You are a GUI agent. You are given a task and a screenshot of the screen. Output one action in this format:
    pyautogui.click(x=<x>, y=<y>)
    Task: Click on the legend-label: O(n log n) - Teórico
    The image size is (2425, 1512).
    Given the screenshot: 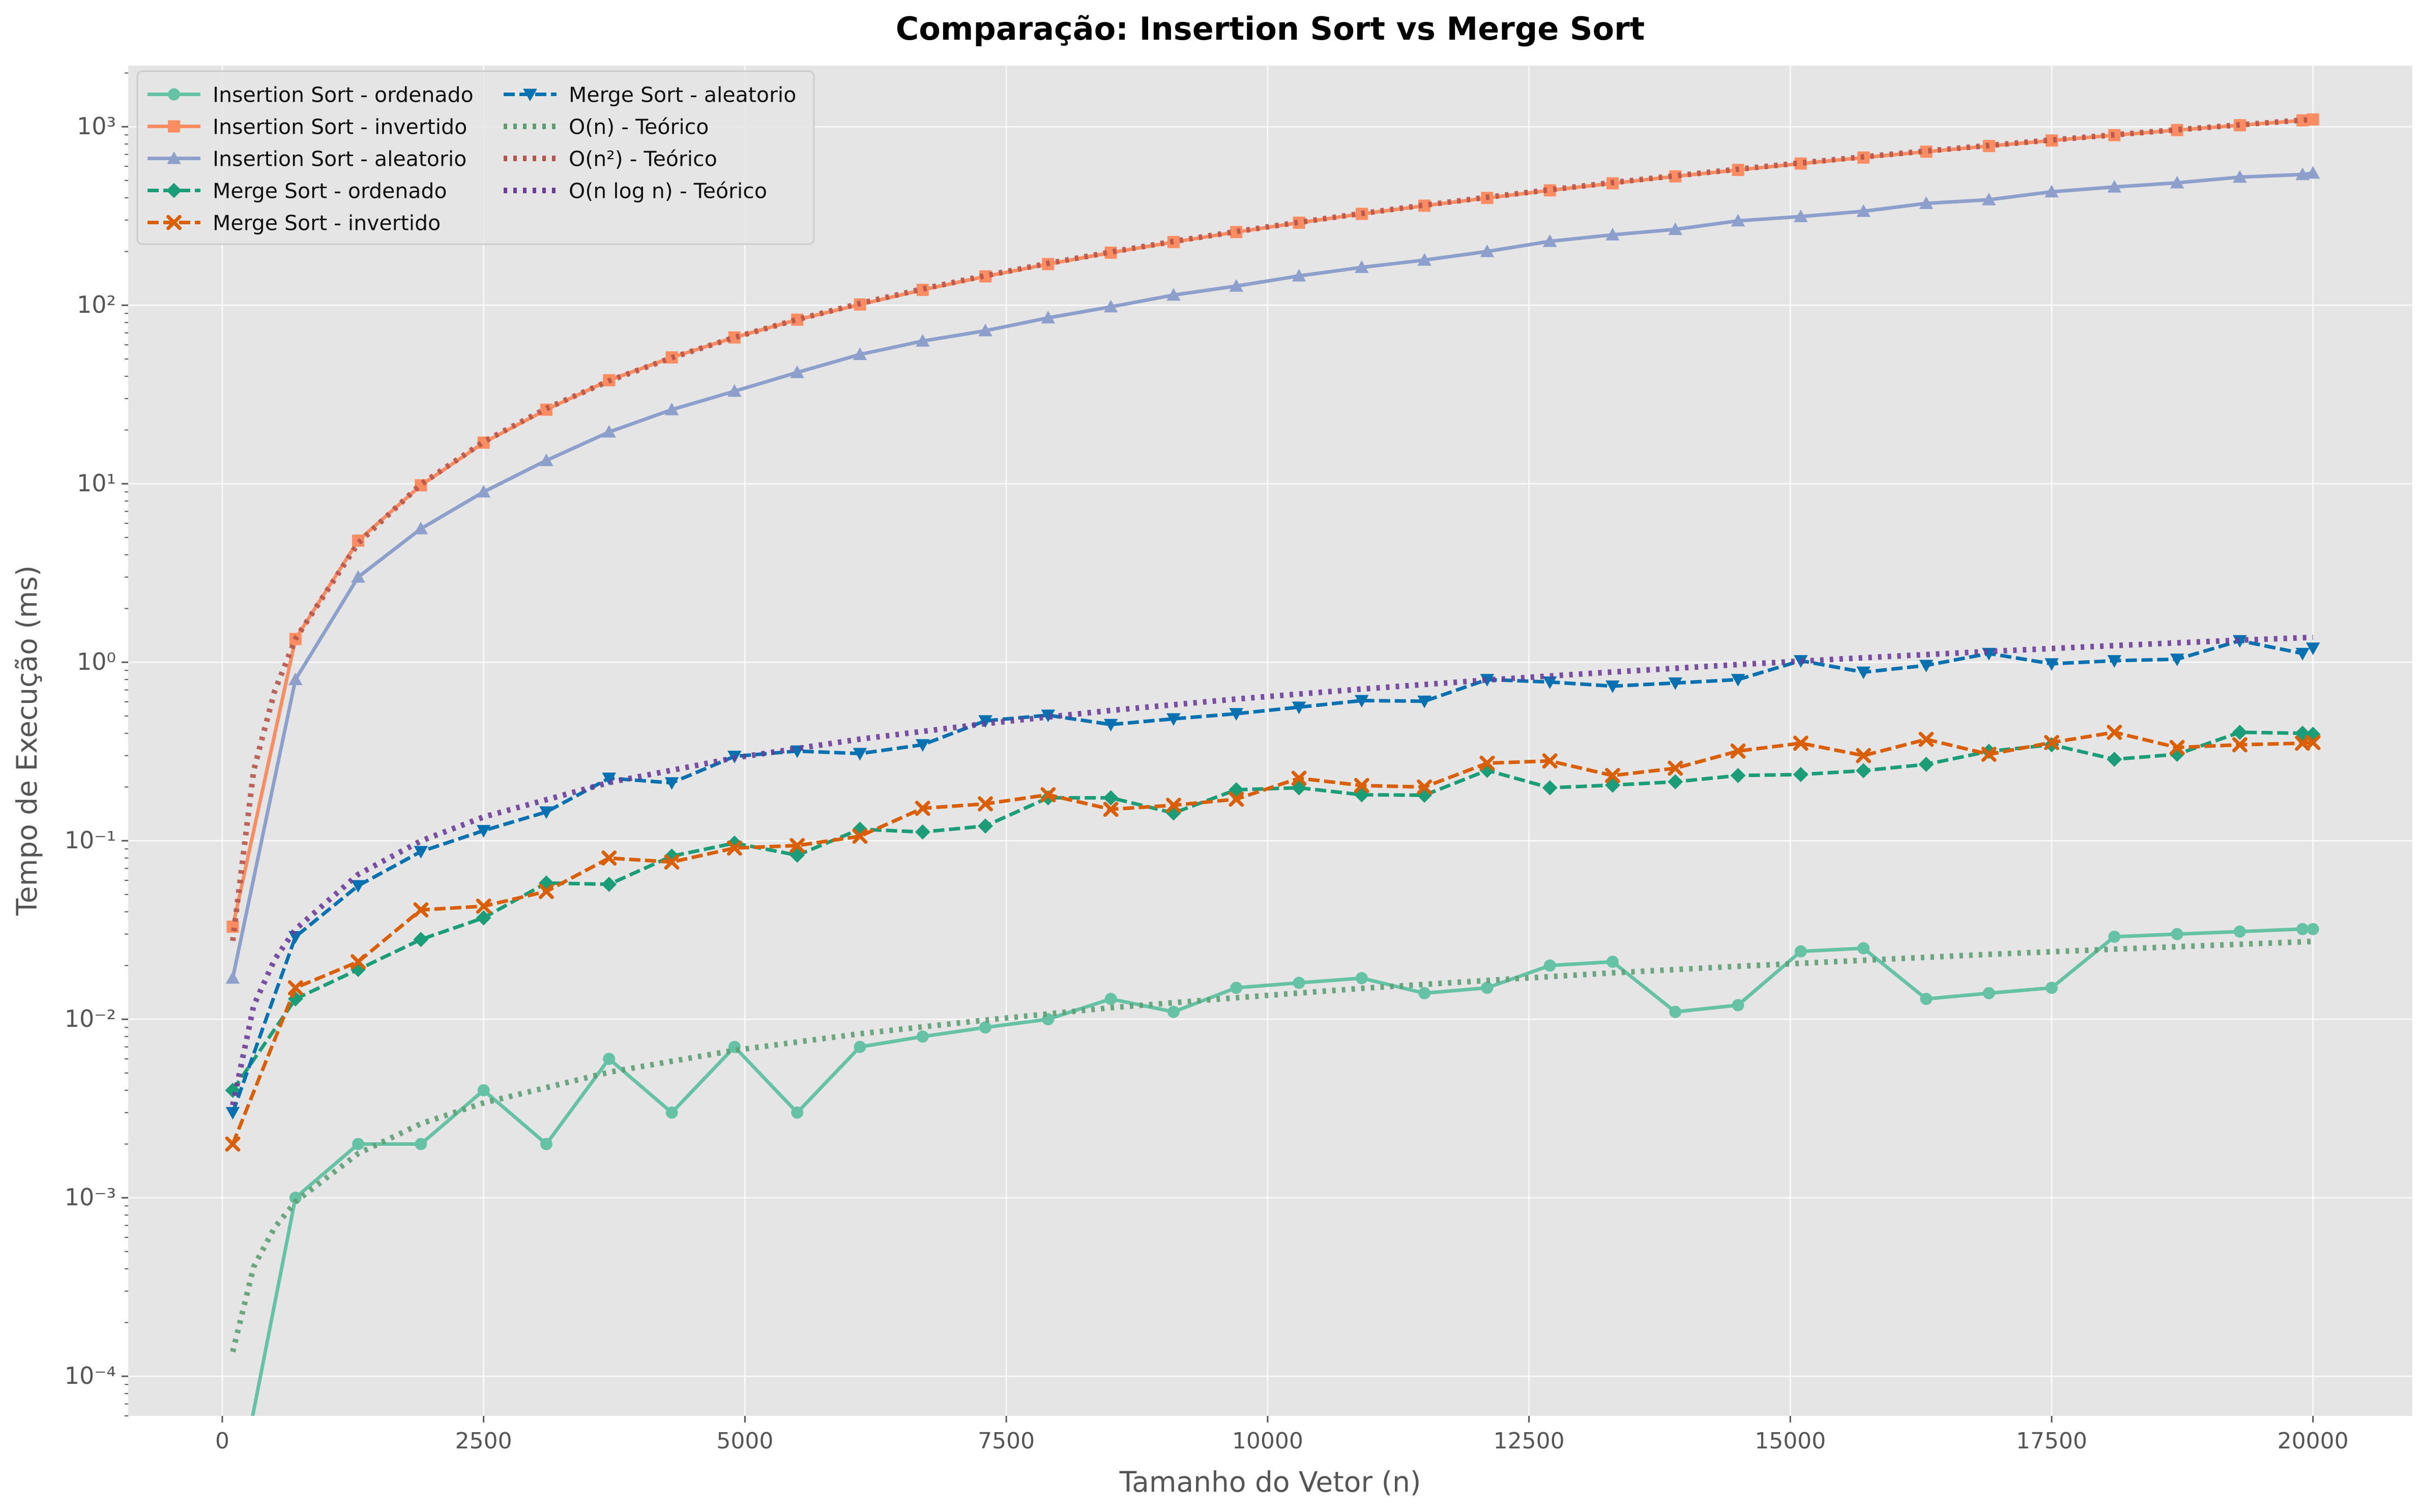 What is the action you would take?
    pyautogui.click(x=668, y=191)
    